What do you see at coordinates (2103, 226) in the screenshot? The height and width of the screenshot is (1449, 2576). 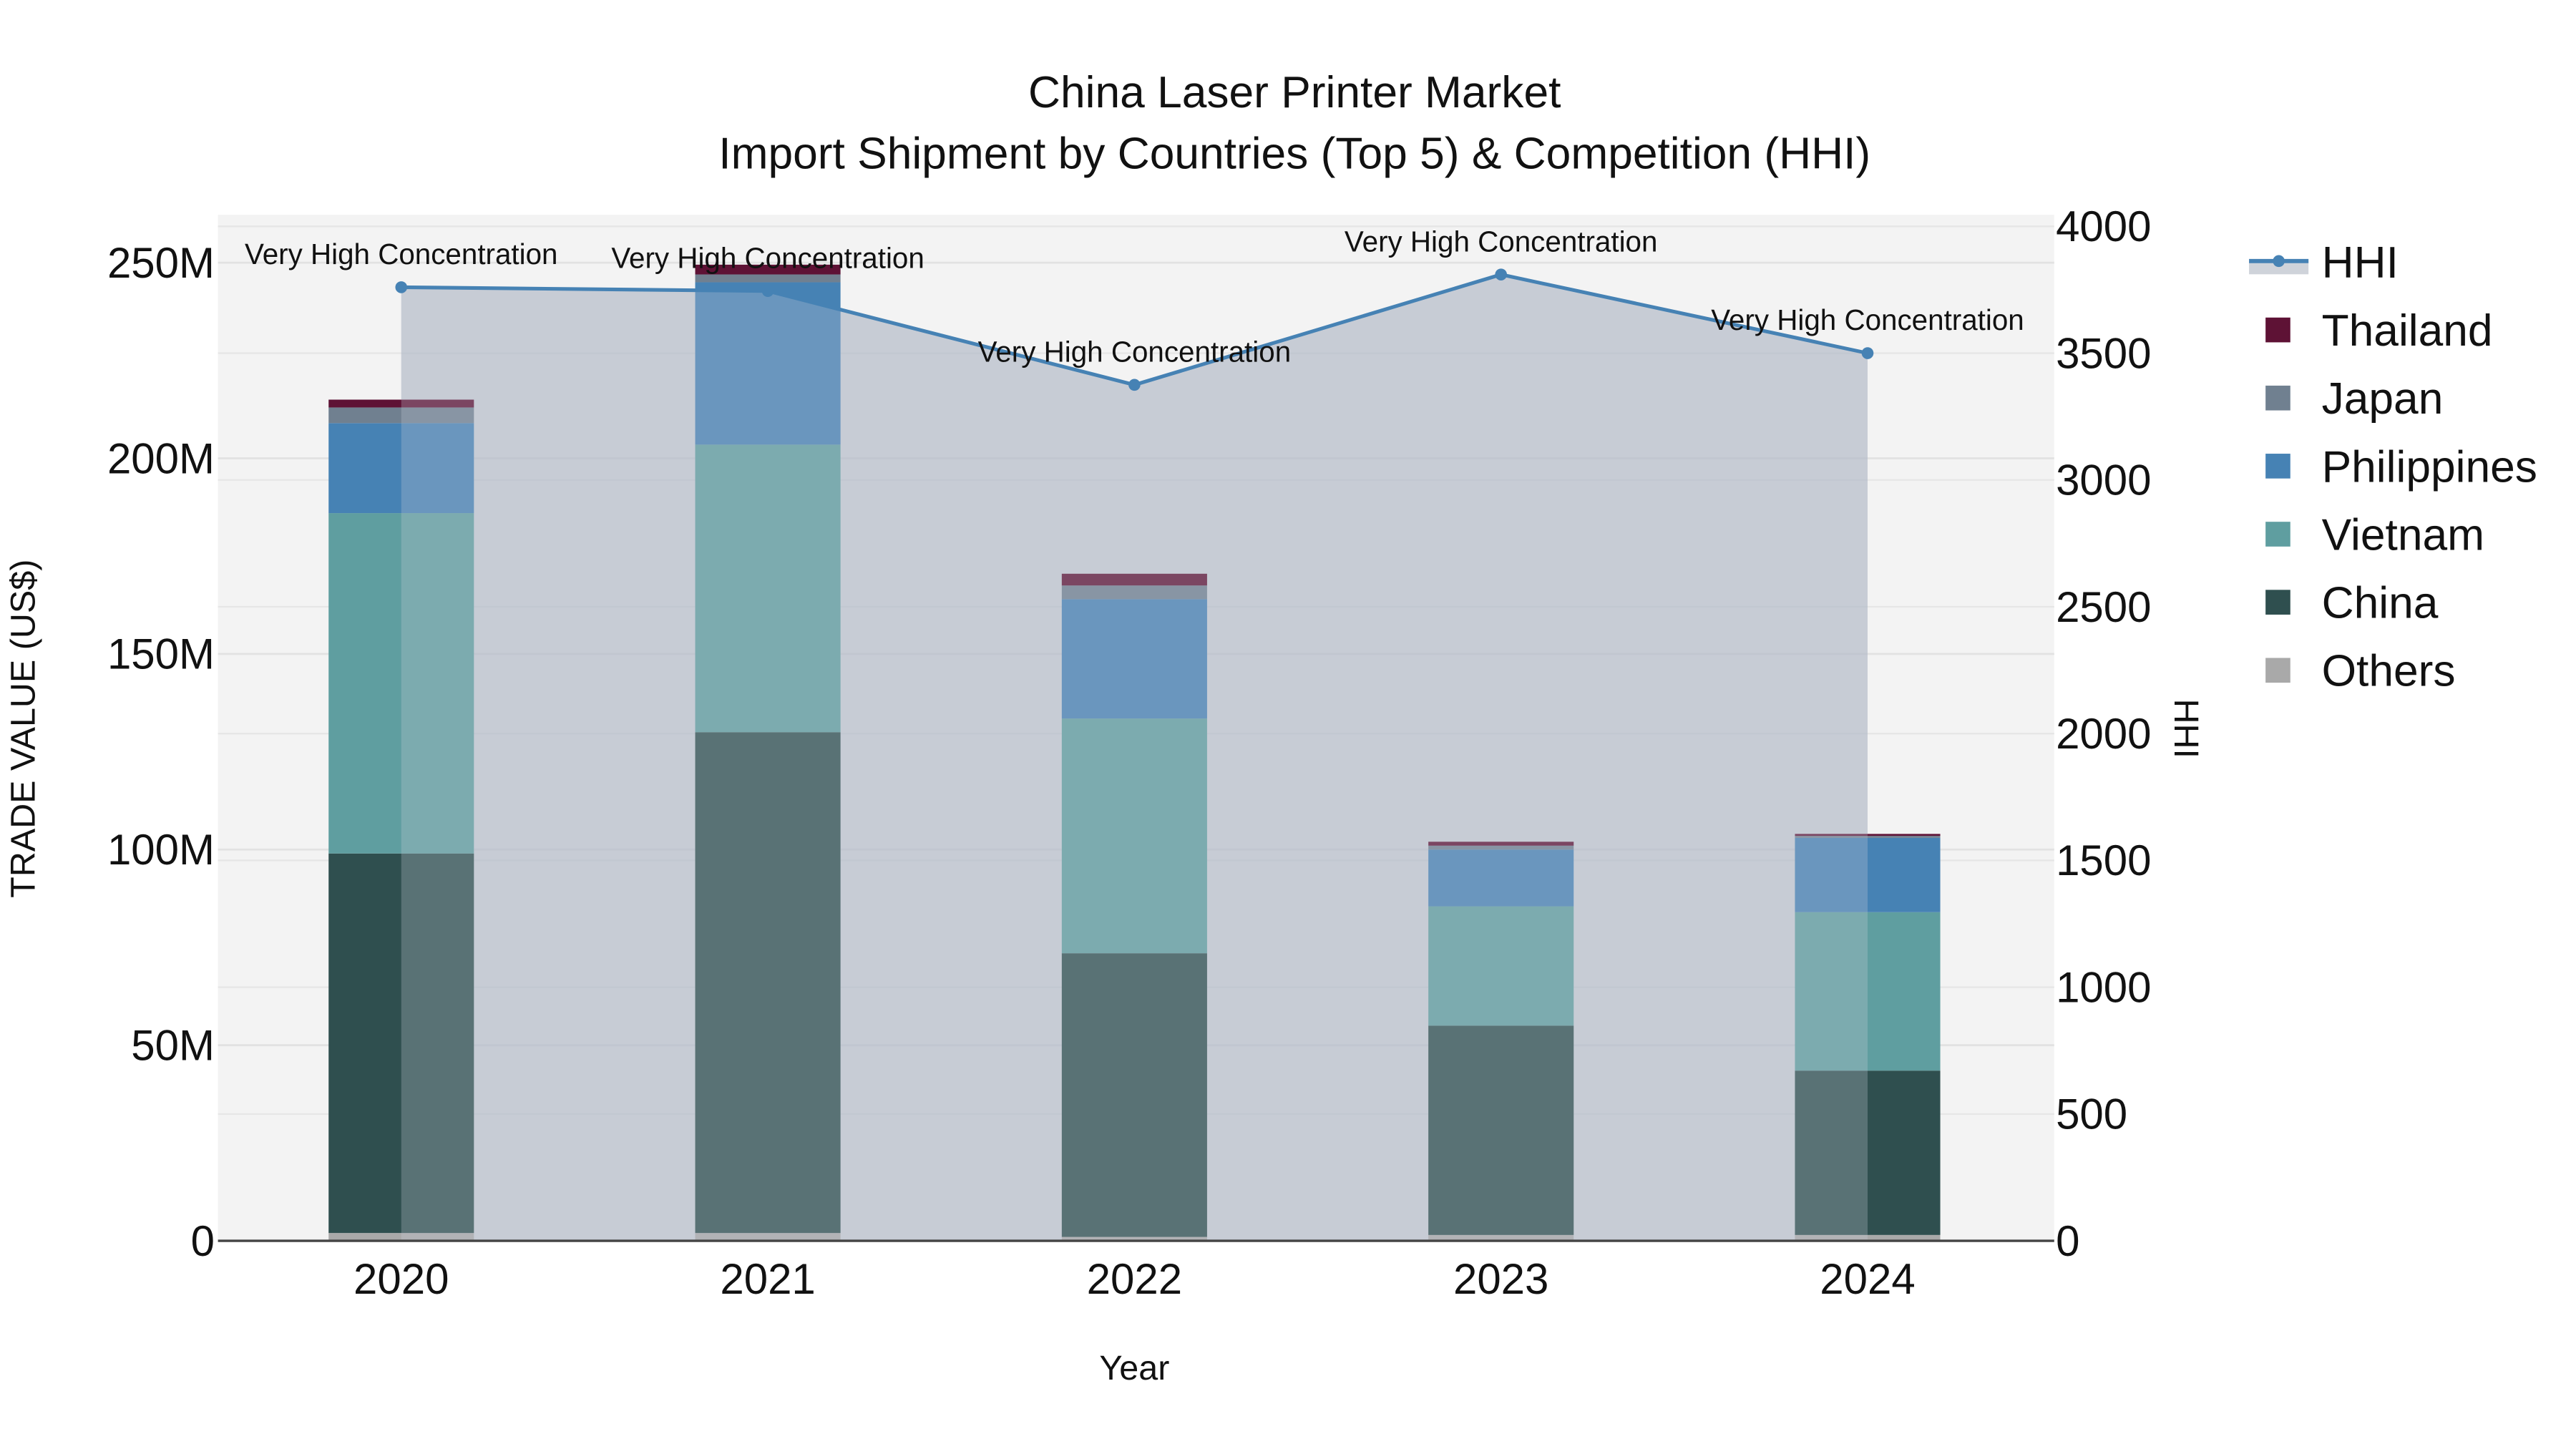 I see `svg-text: 4000` at bounding box center [2103, 226].